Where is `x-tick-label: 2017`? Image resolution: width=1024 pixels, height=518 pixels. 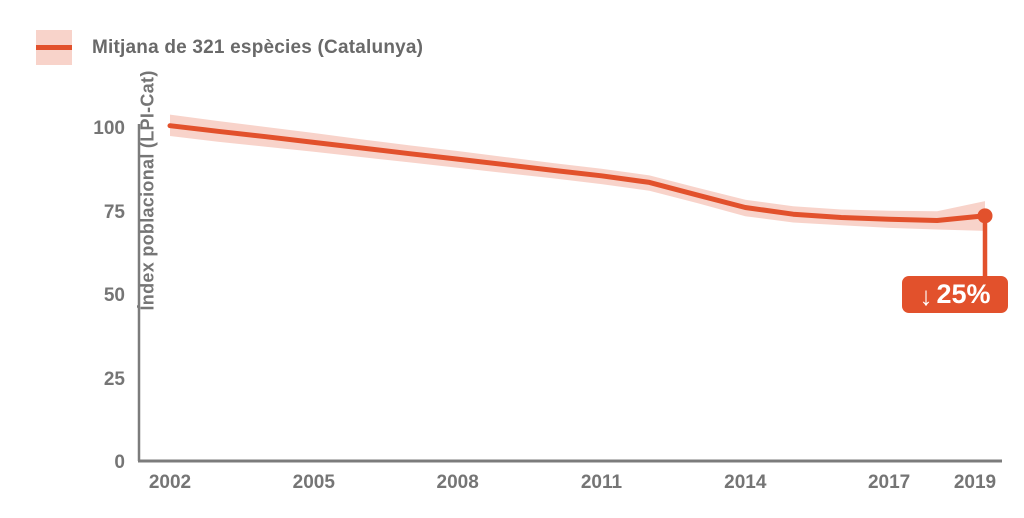 x-tick-label: 2017 is located at coordinates (889, 482).